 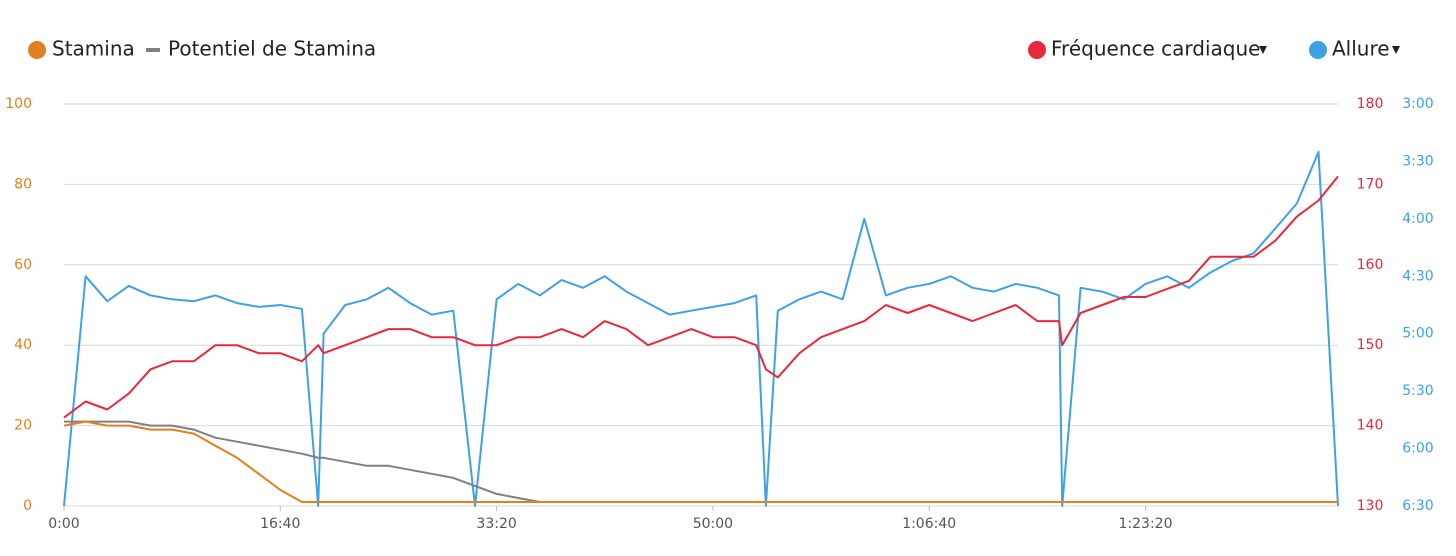 I want to click on legend-item: Potentiel de Stamina, so click(x=261, y=49).